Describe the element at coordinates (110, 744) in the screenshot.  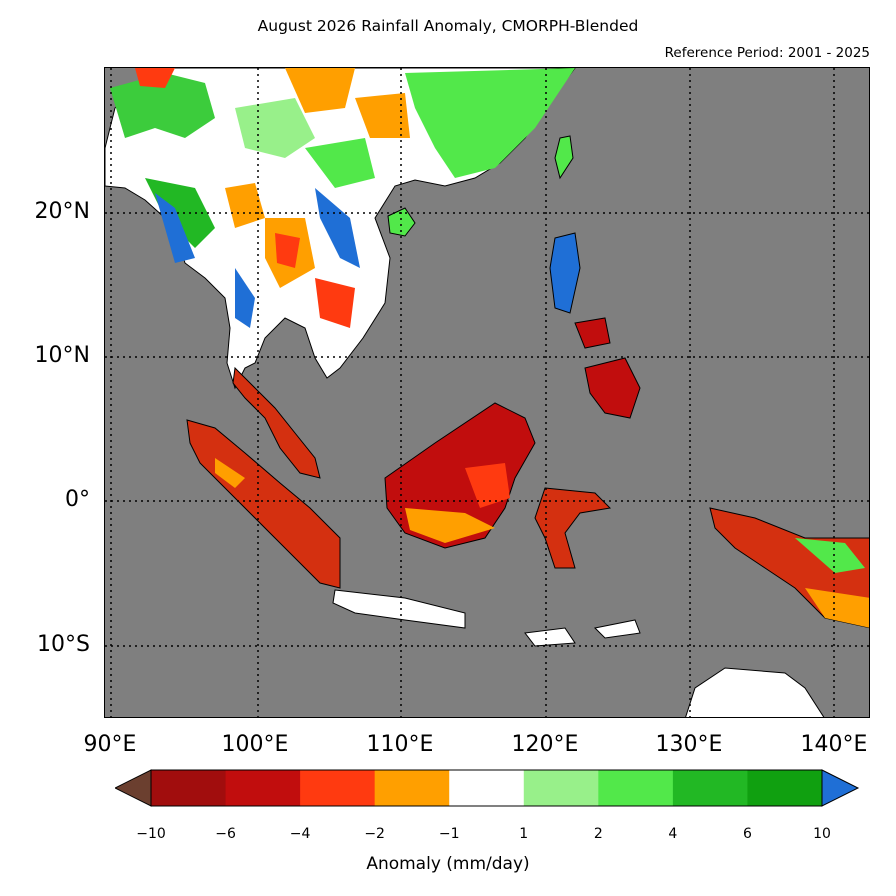
I see `lon-label-90e: 90°E` at that location.